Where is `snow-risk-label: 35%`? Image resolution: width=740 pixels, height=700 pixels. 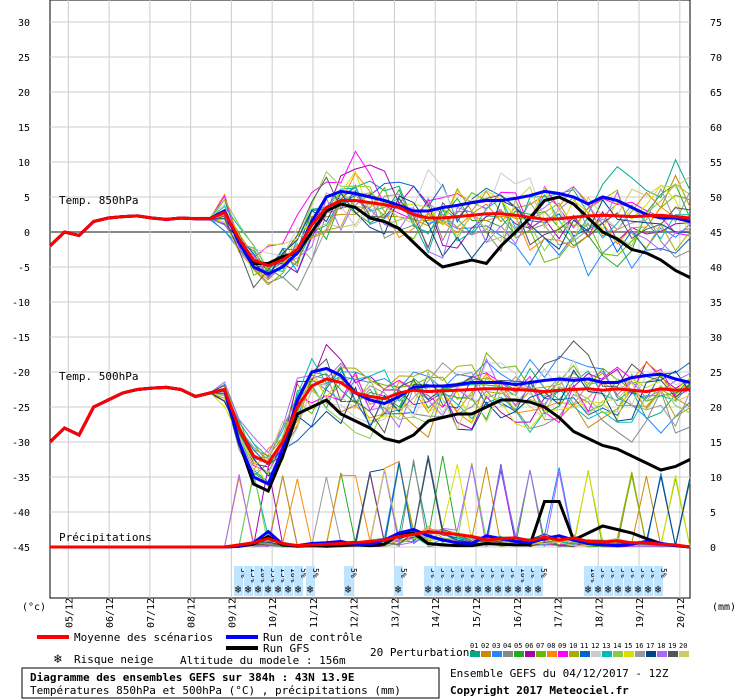 snow-risk-label: 35% is located at coordinates (273, 575).